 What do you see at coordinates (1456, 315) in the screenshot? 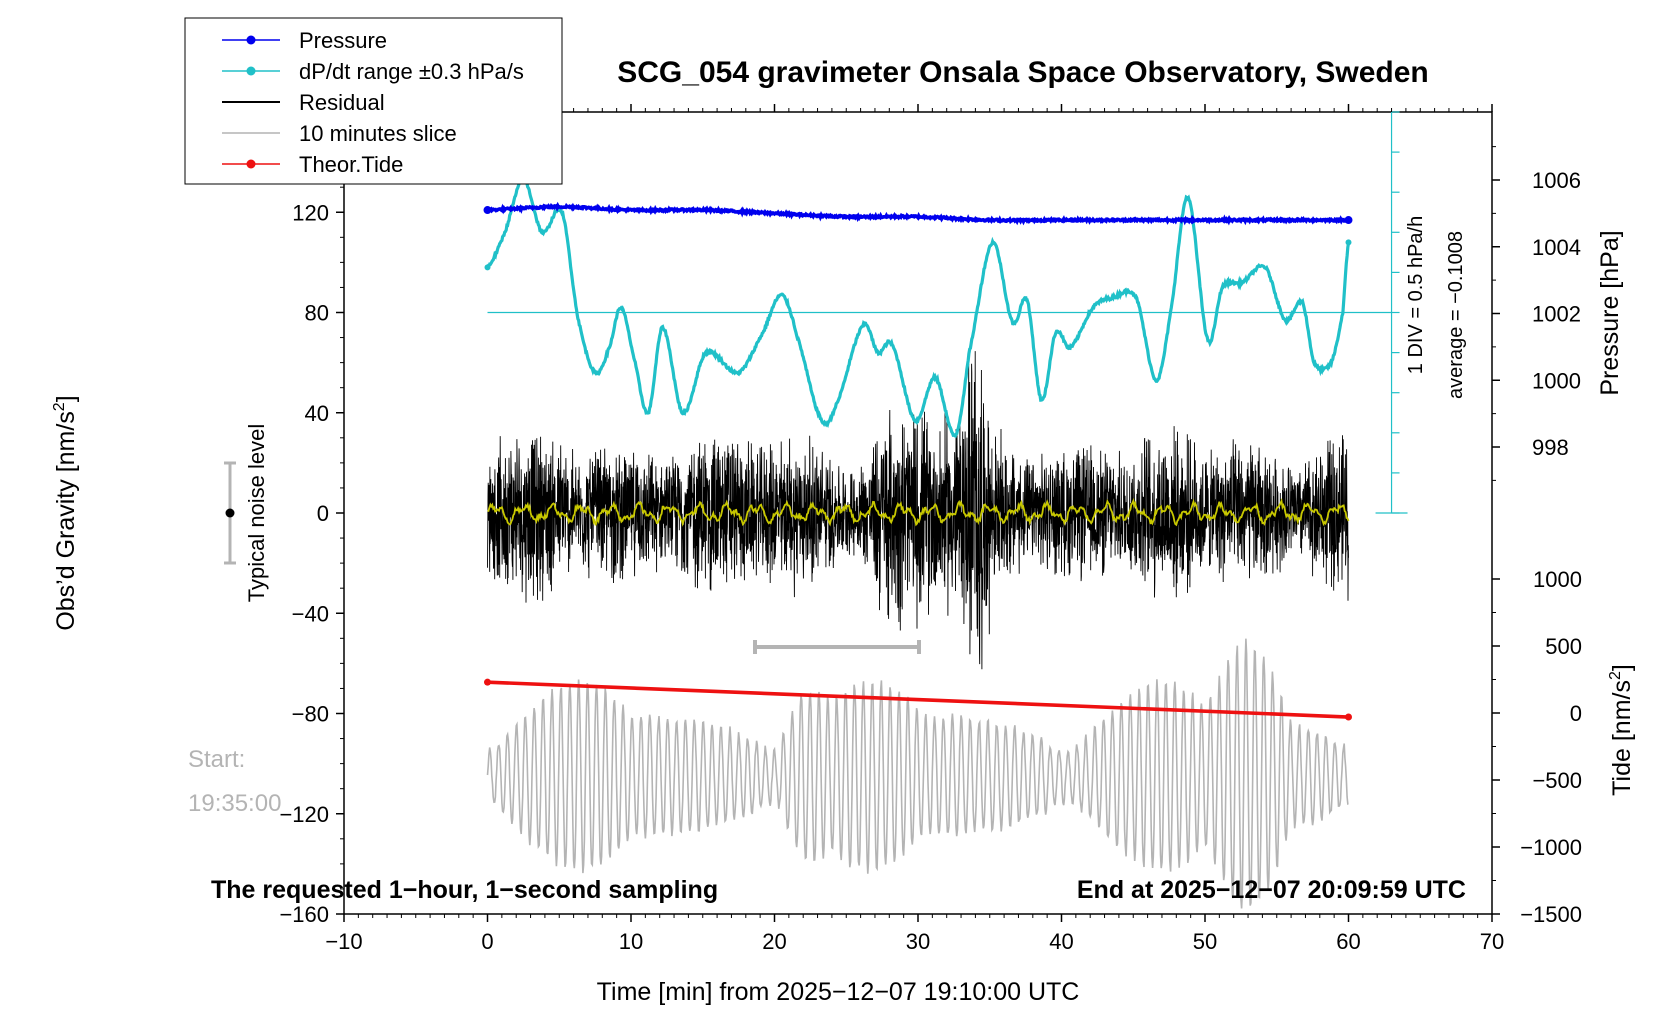
I see `average-annotation: average = −0.1008` at bounding box center [1456, 315].